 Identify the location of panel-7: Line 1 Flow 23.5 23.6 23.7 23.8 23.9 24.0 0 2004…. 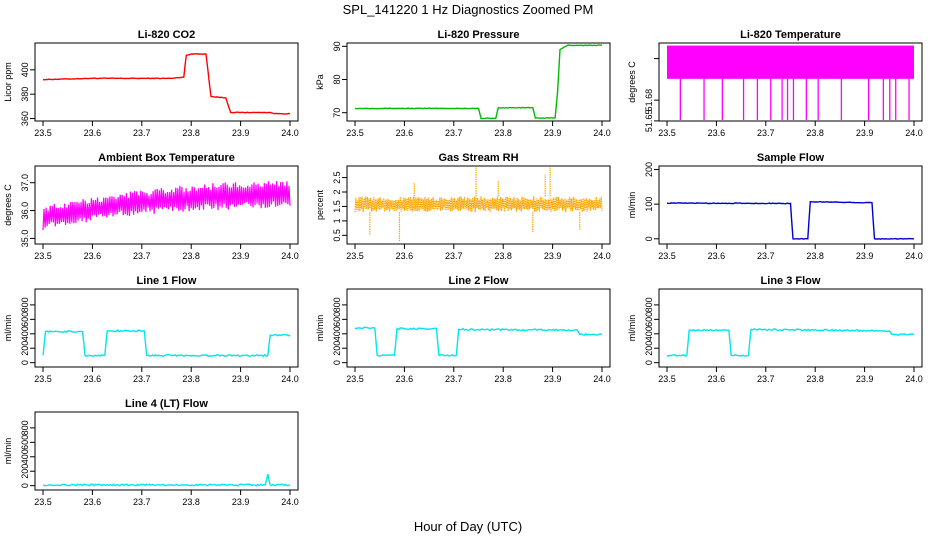
(151, 329).